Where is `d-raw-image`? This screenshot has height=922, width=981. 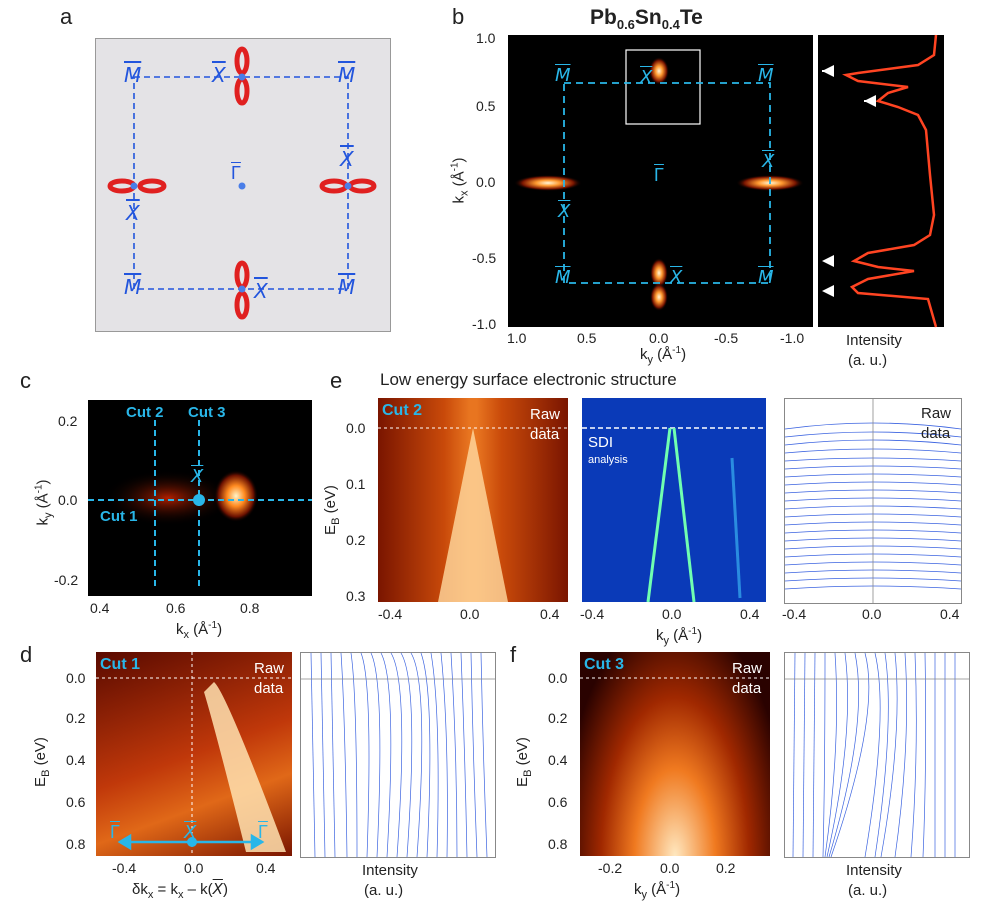 d-raw-image is located at coordinates (194, 754).